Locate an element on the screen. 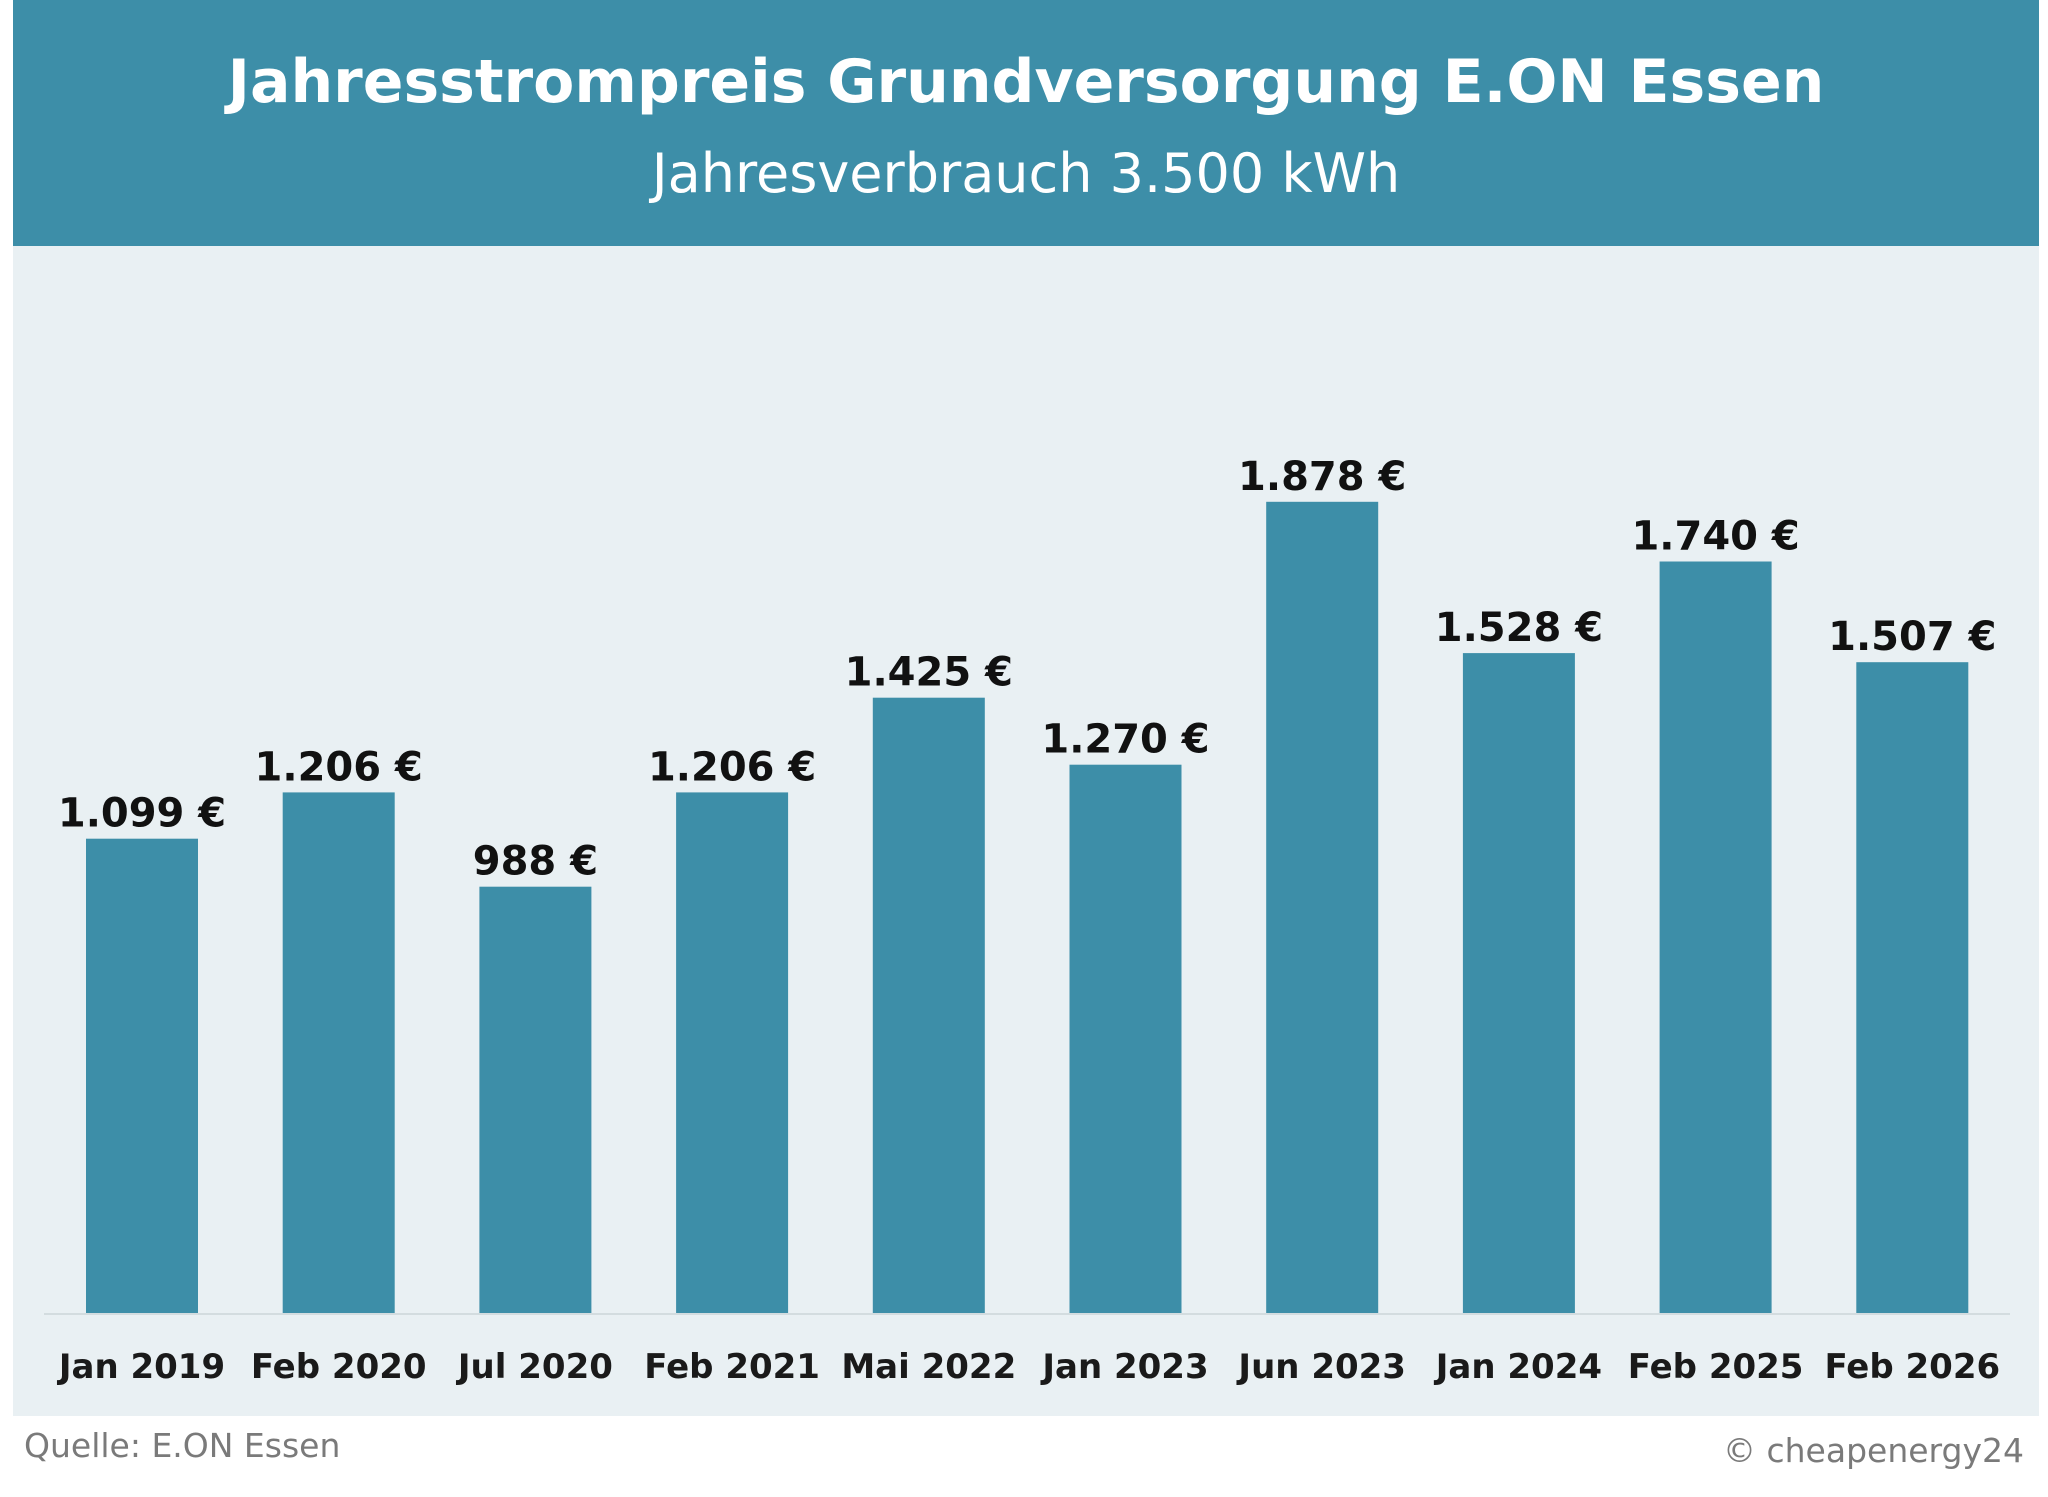  bar-value-label: 1.270 € is located at coordinates (1125, 740).